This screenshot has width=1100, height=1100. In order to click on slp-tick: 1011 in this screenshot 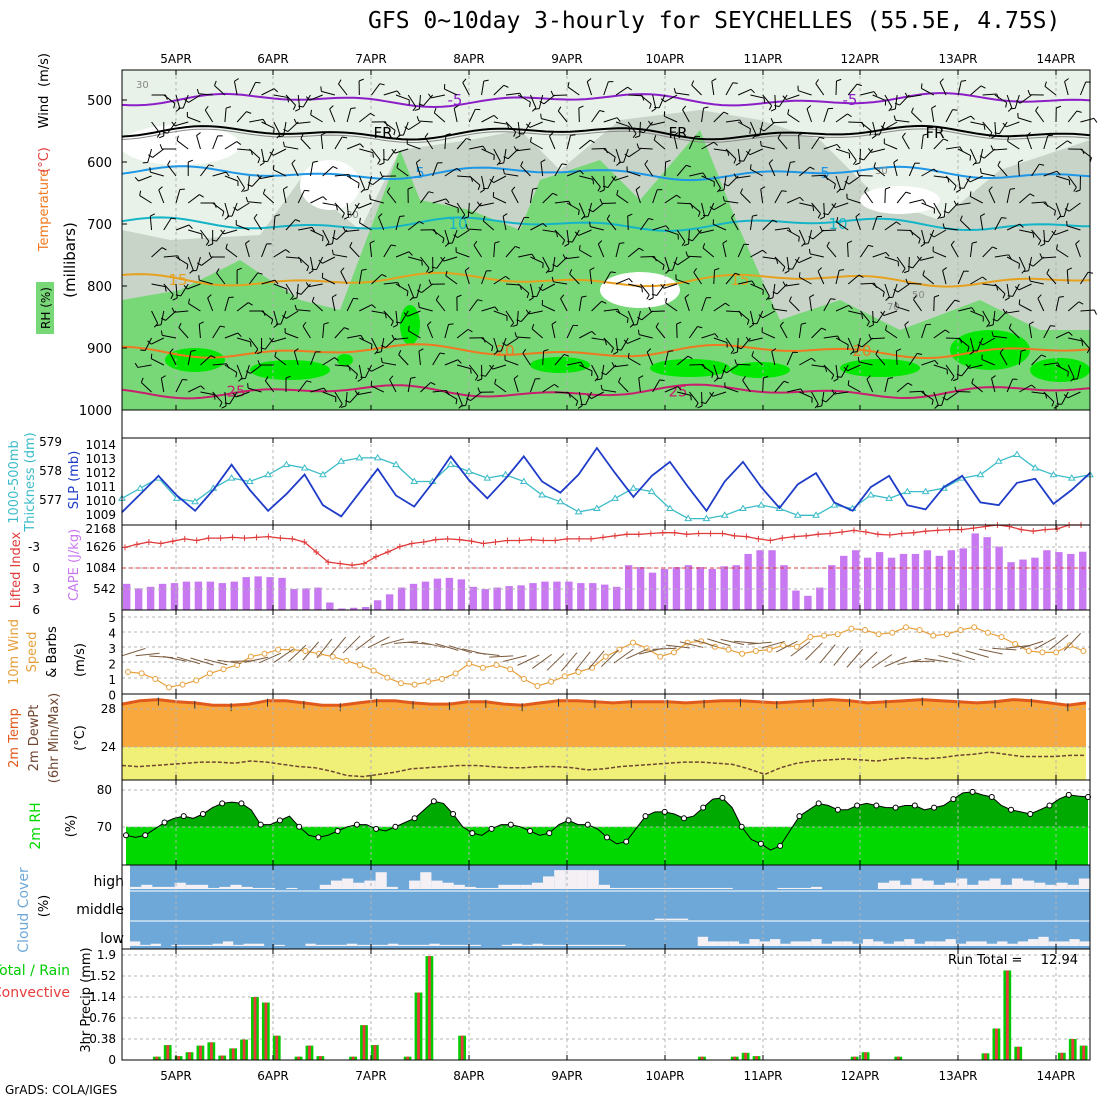, I will do `click(100, 487)`.